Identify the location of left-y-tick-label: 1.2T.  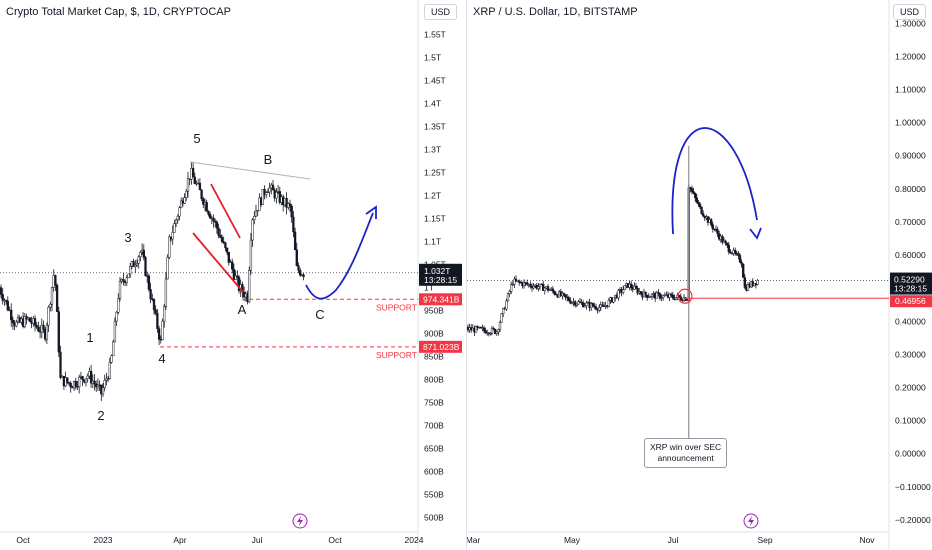
(432, 196).